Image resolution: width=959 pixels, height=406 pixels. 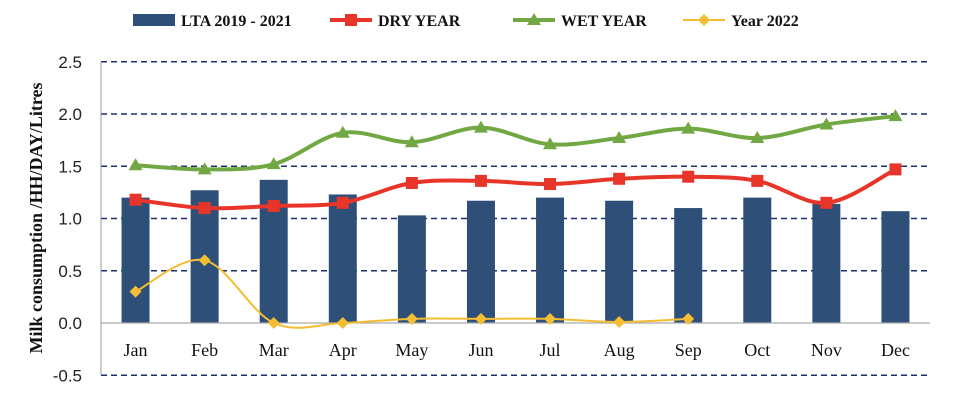 What do you see at coordinates (480, 261) in the screenshot?
I see `bar-jun` at bounding box center [480, 261].